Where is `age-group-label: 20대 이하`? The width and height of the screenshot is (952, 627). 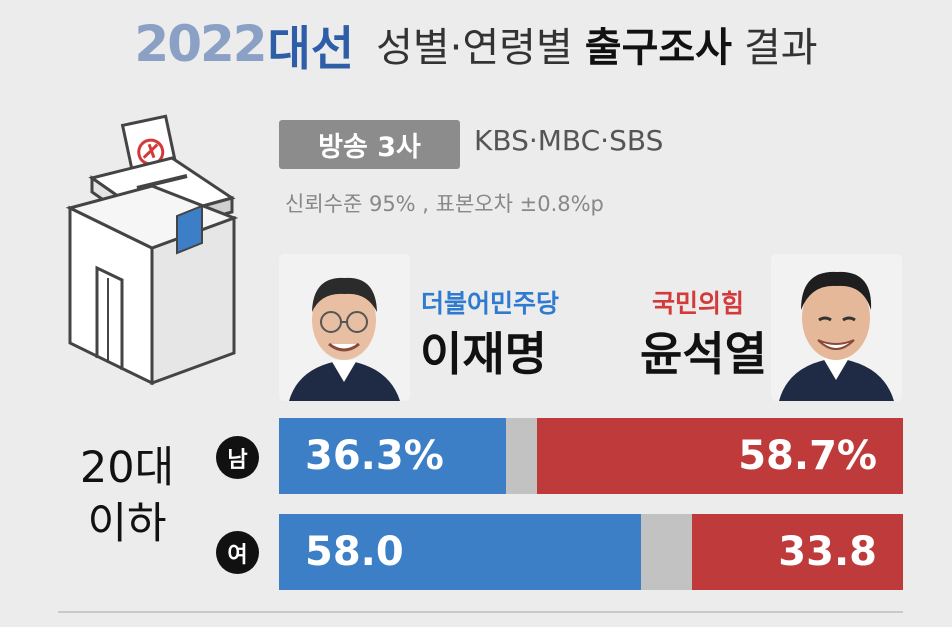
age-group-label: 20대 이하 is located at coordinates (127, 496).